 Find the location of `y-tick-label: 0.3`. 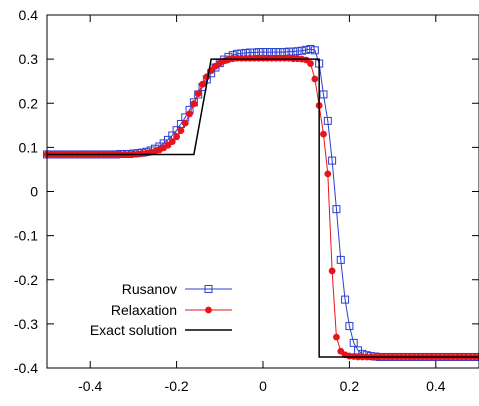

y-tick-label: 0.3 is located at coordinates (29, 59).